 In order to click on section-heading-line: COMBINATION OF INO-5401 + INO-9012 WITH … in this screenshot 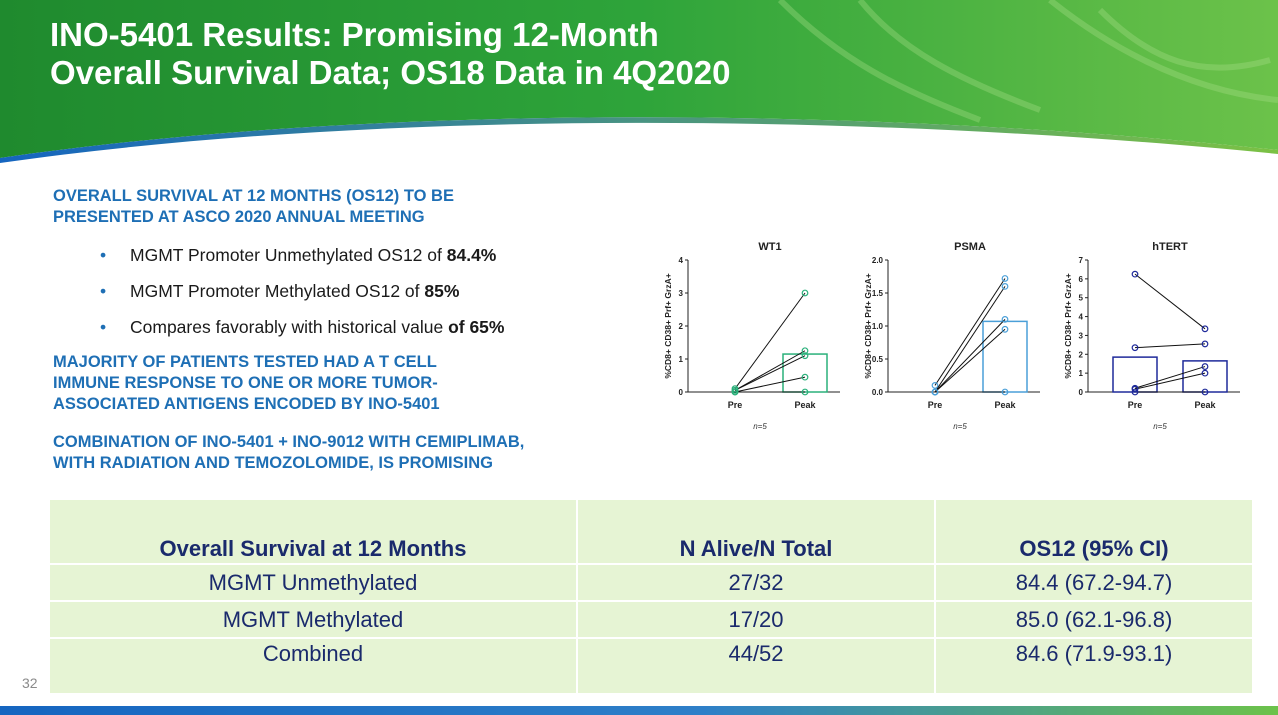, I will do `click(289, 442)`.